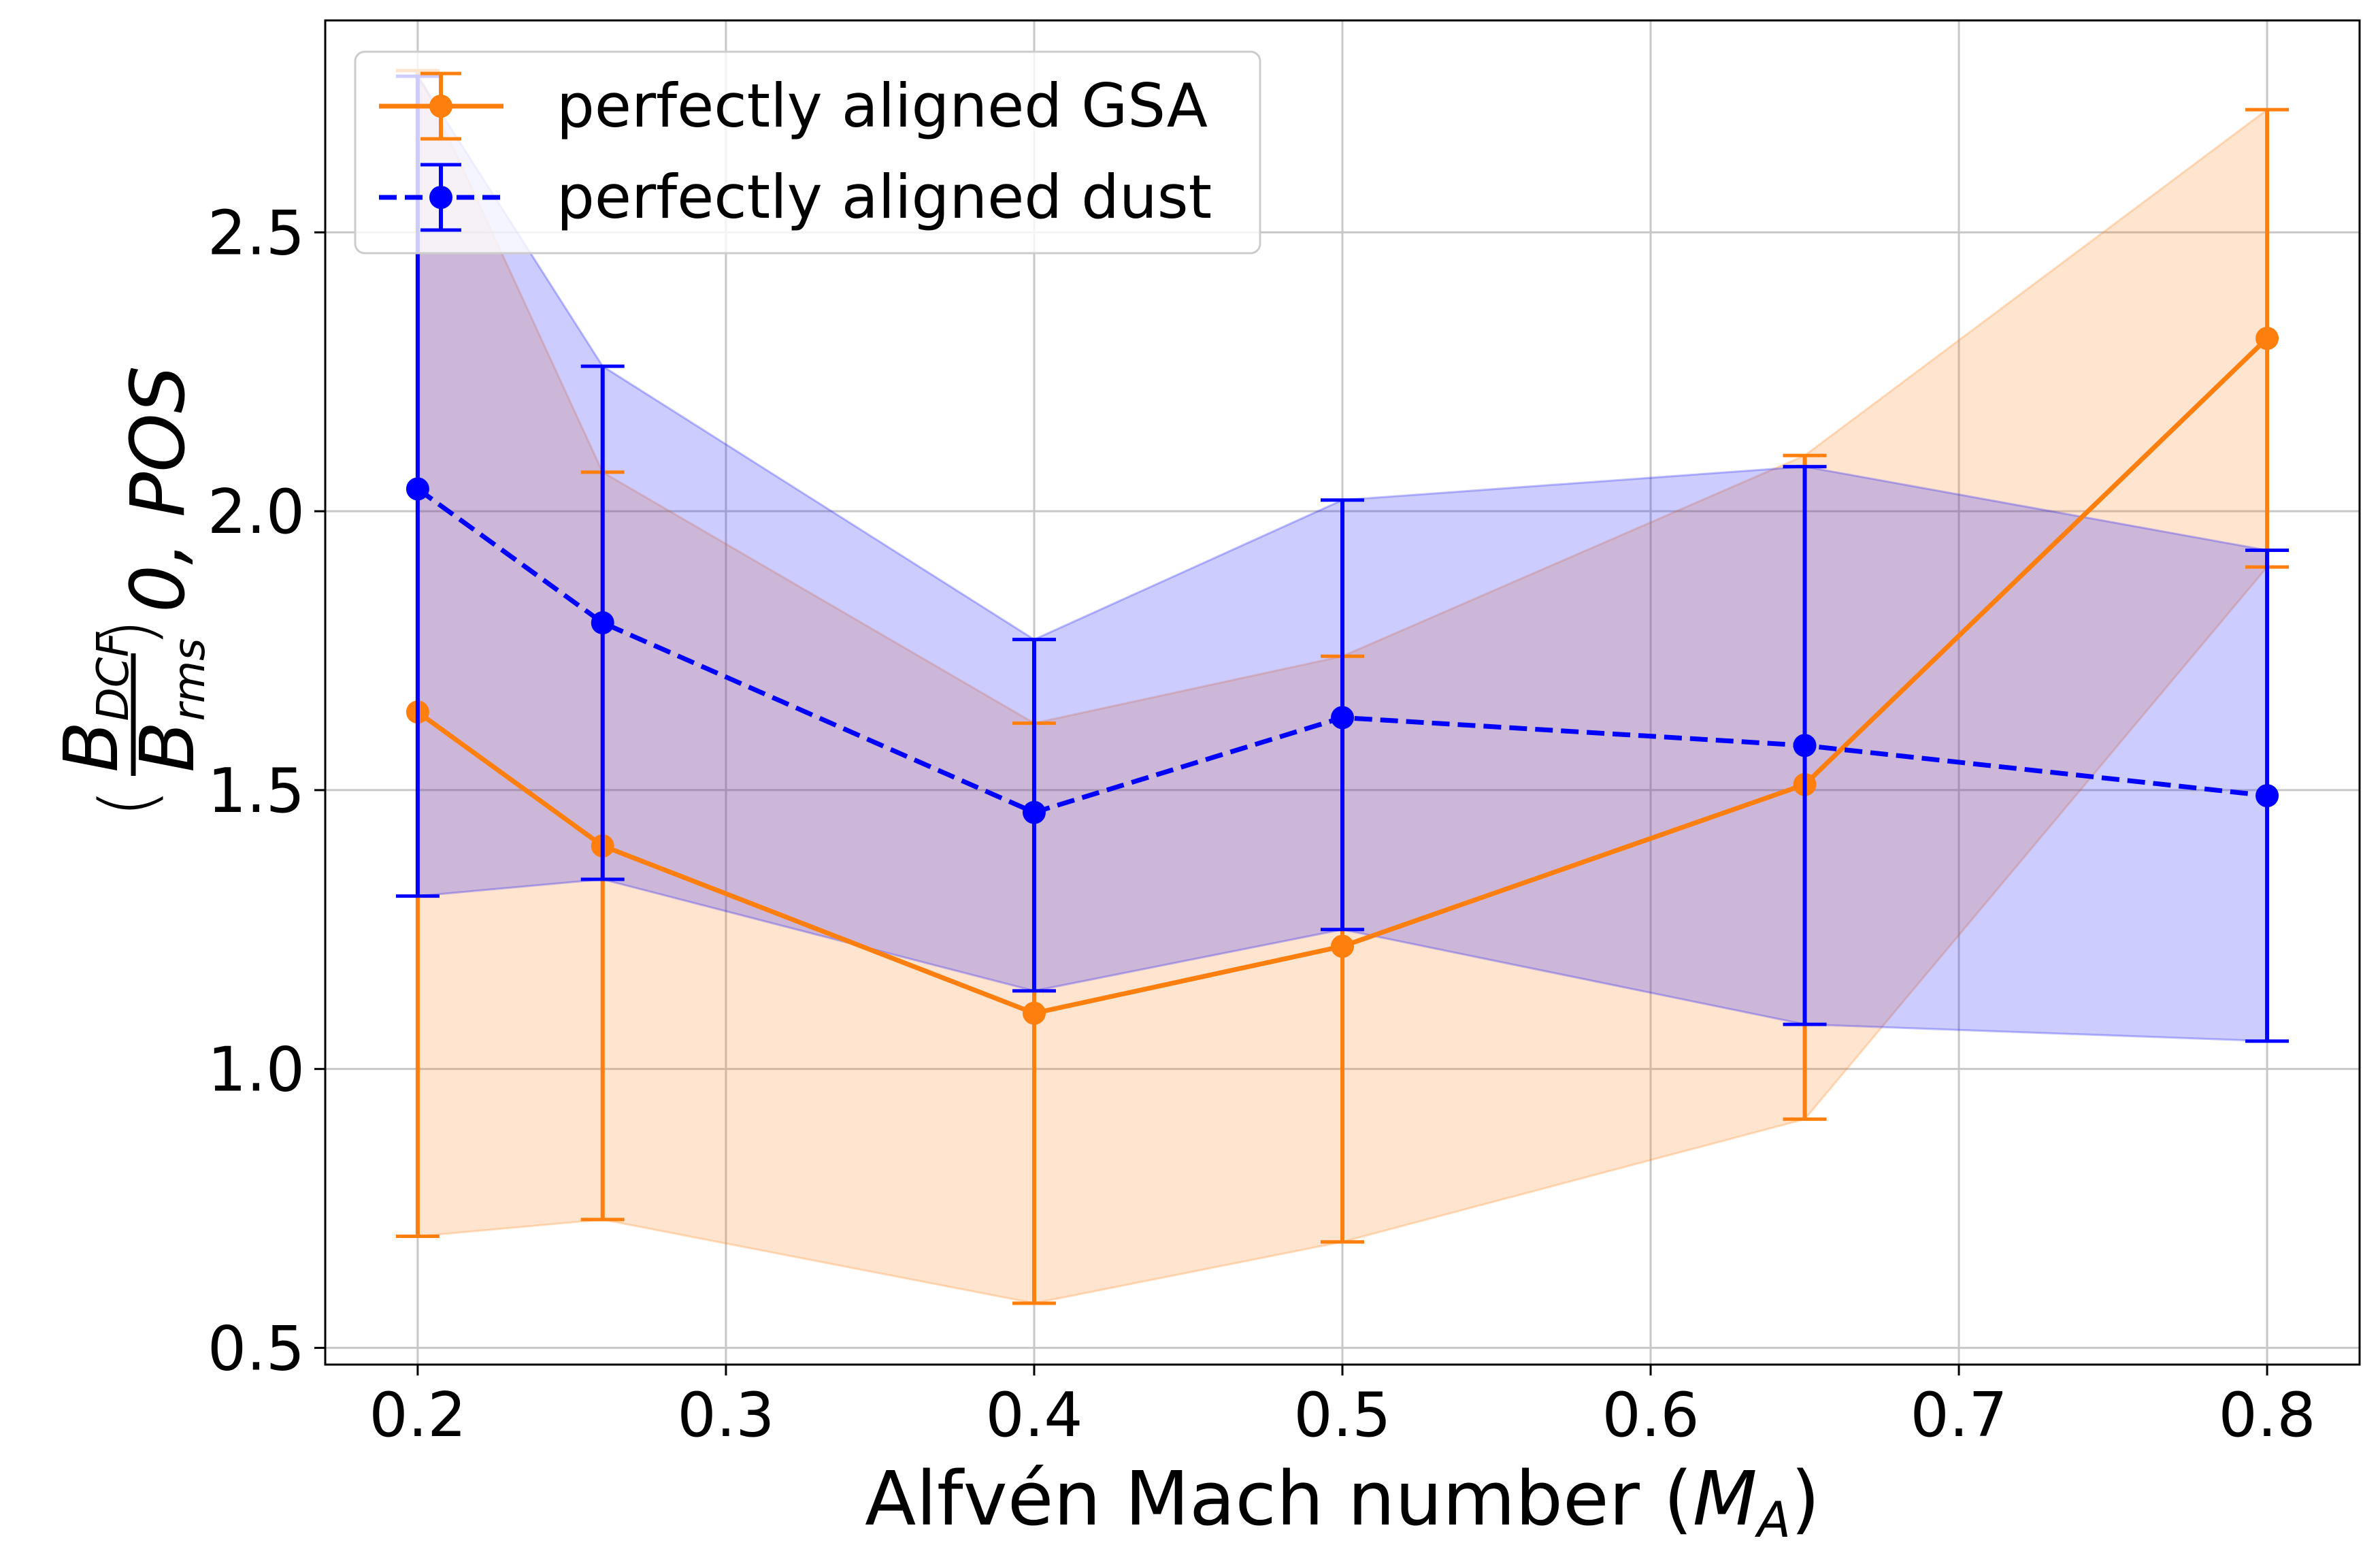  I want to click on x-tick-label: 0.3, so click(725, 1415).